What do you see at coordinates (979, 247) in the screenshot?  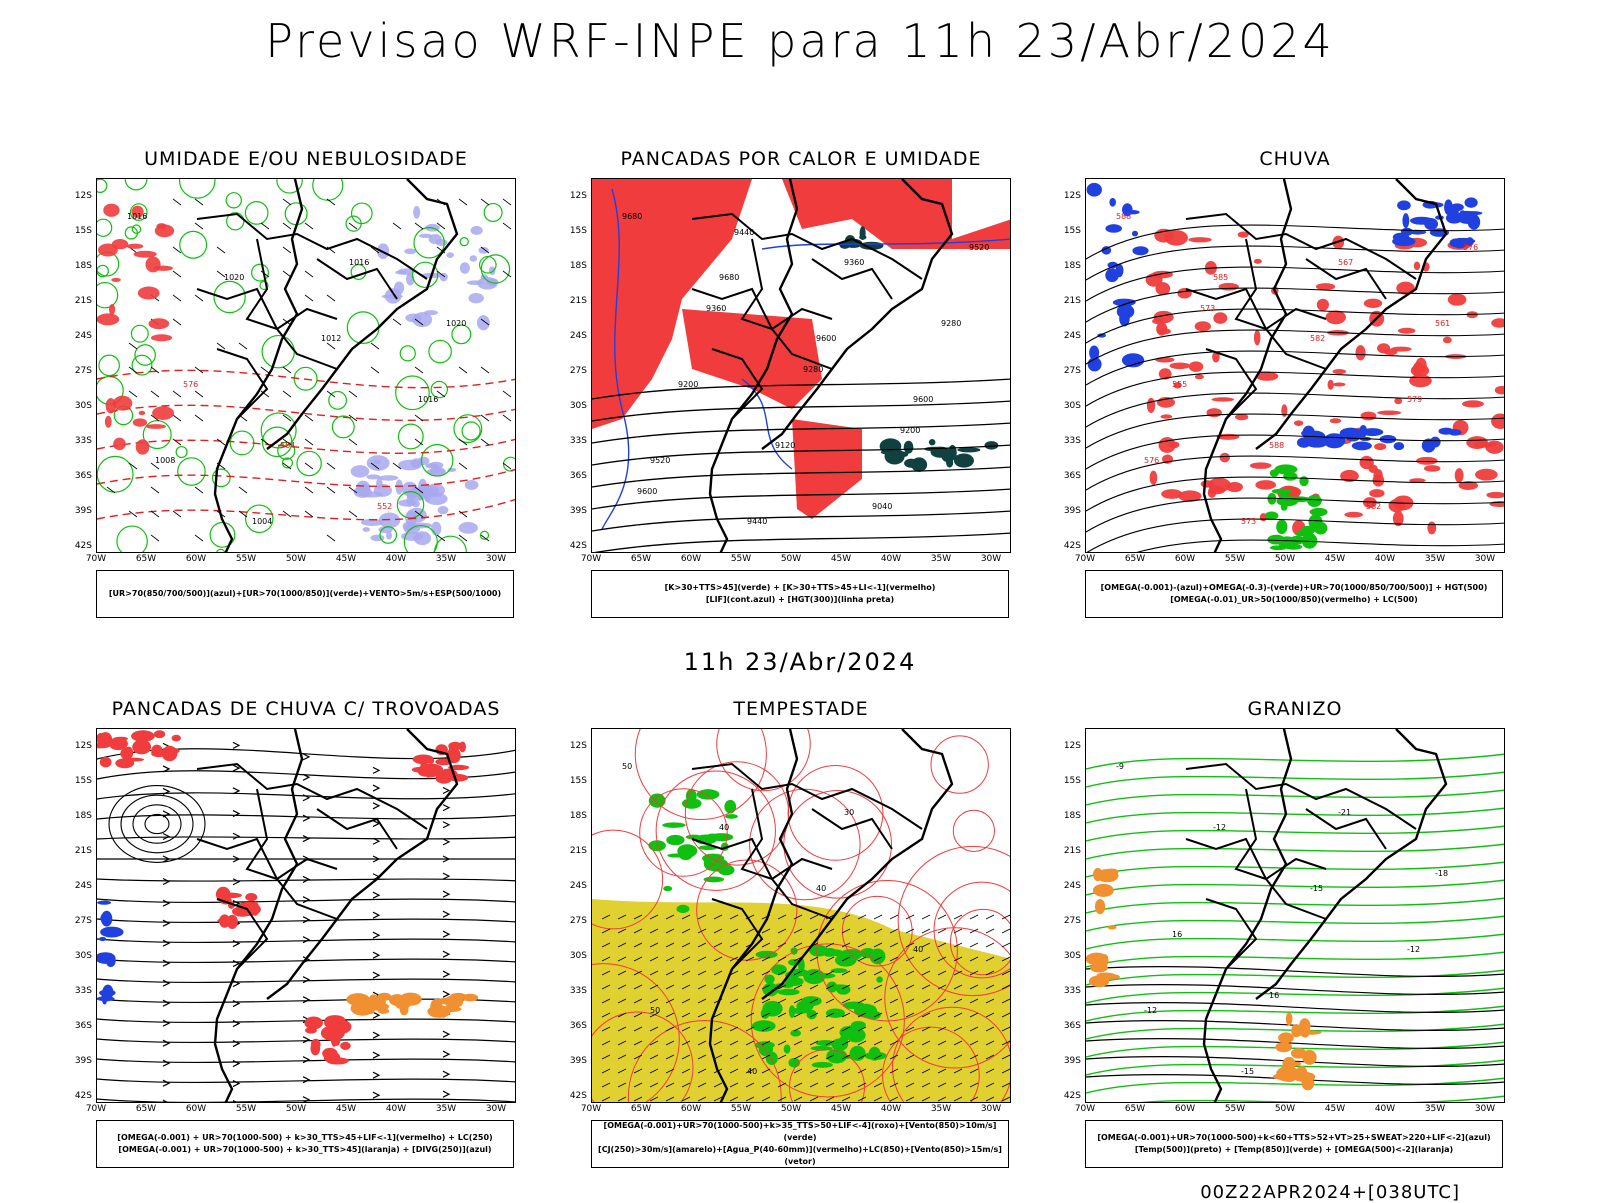 I see `contour-label: 9520` at bounding box center [979, 247].